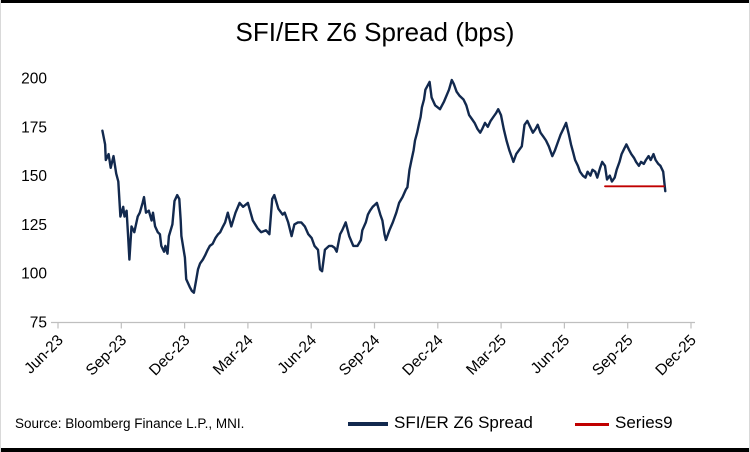  What do you see at coordinates (44, 355) in the screenshot?
I see `x-tick-label: Jun-23` at bounding box center [44, 355].